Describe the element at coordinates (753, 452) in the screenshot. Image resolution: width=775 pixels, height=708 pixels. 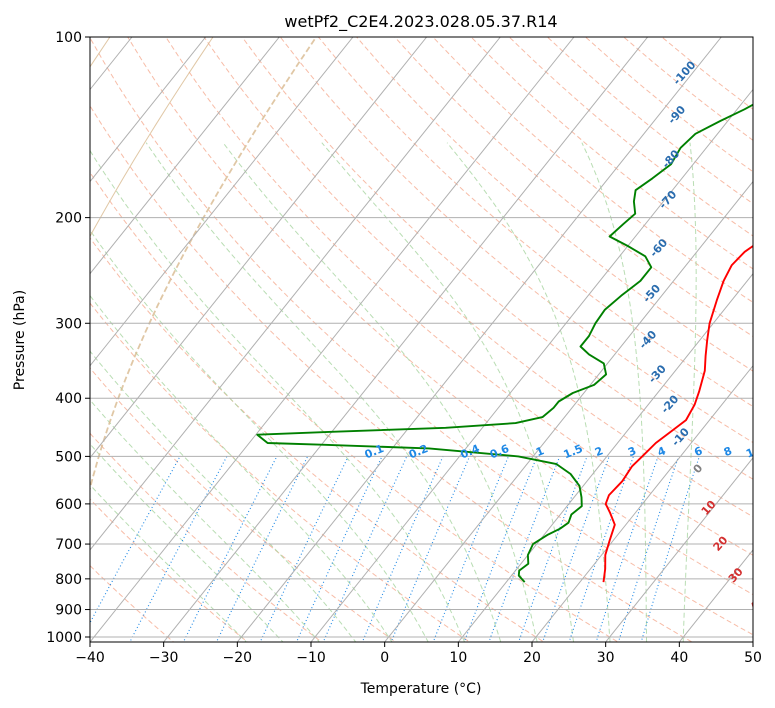
I see `mixing-ratio-label: 10` at that location.